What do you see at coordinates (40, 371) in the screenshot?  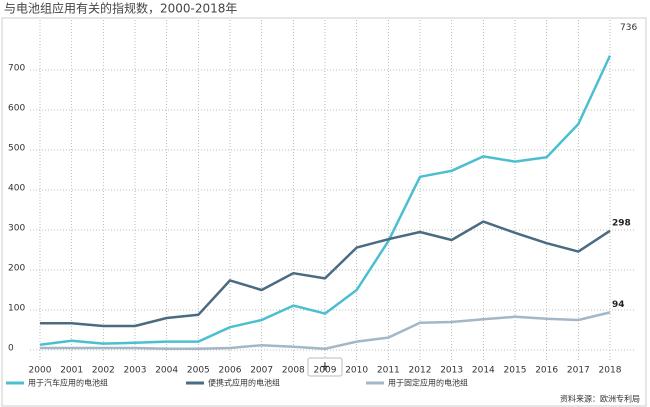 I see `x-tick-label: 2000` at bounding box center [40, 371].